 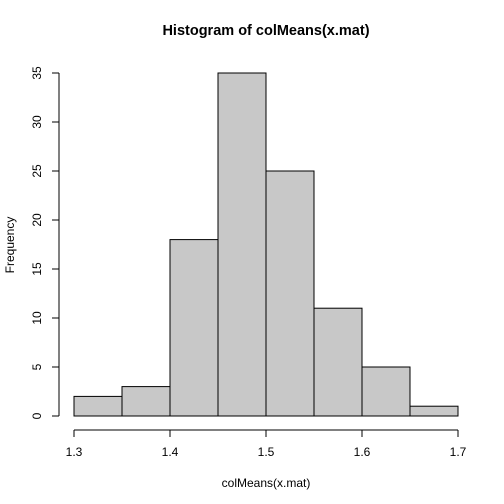 What do you see at coordinates (458, 452) in the screenshot?
I see `x-tick-label: 1.7` at bounding box center [458, 452].